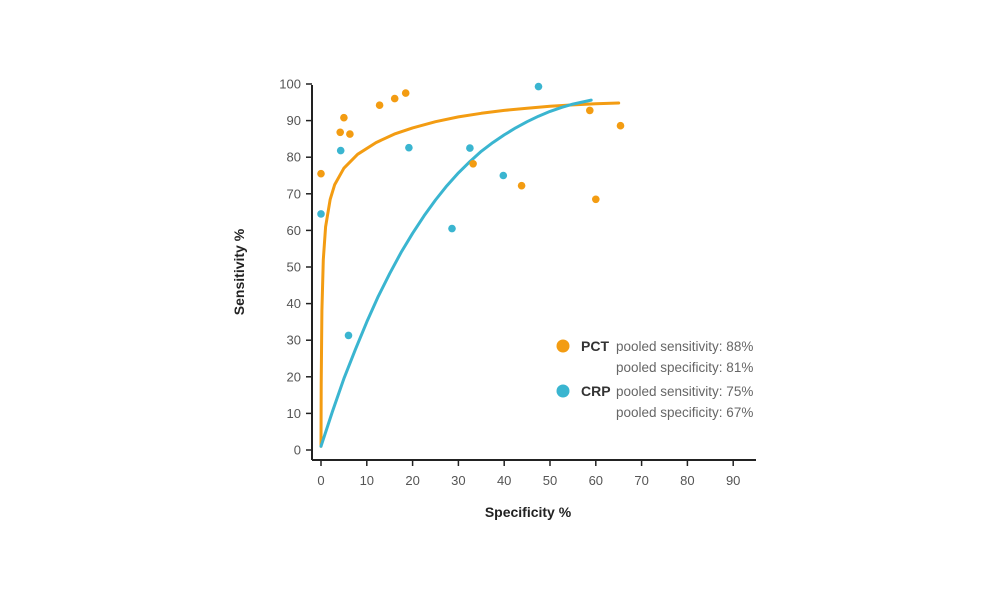 This screenshot has height=600, width=1000. I want to click on x-tick-label-40: 40, so click(504, 480).